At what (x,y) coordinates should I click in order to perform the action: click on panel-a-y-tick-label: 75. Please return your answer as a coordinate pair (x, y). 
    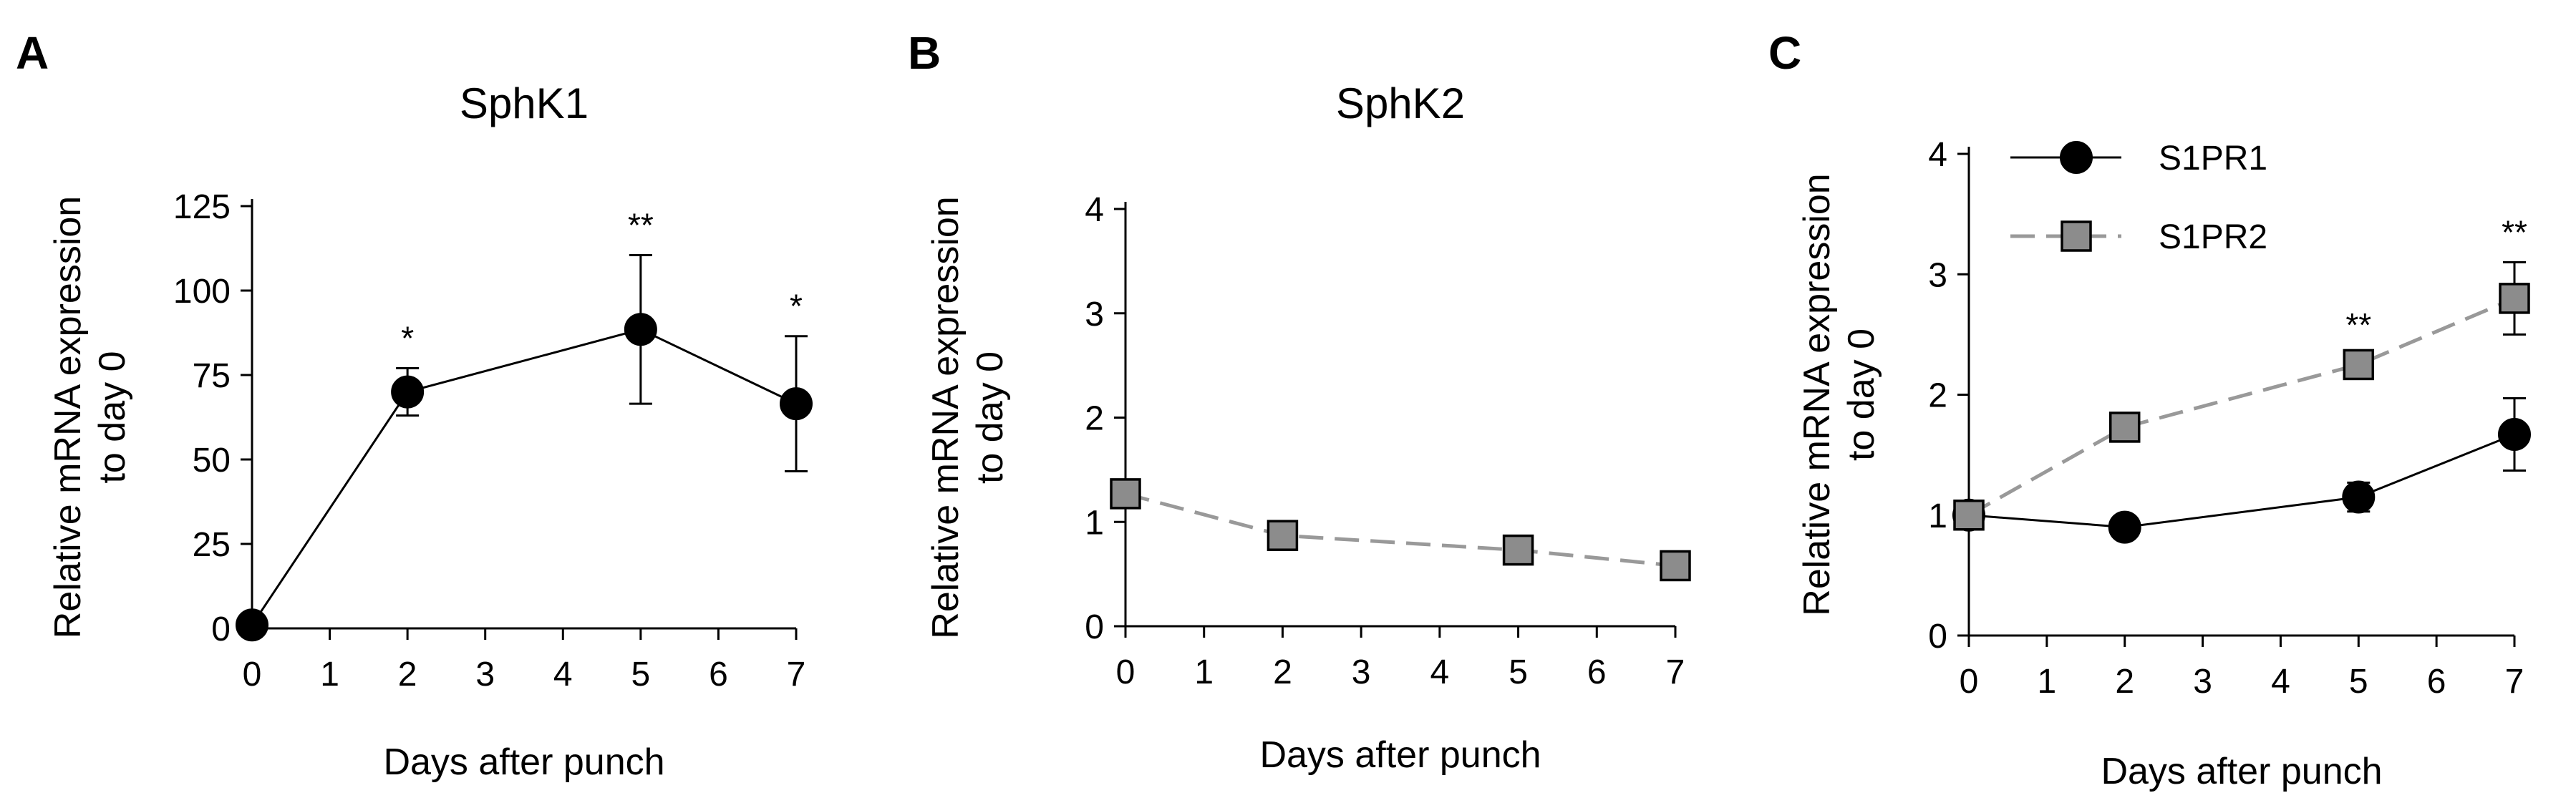
    Looking at the image, I should click on (212, 376).